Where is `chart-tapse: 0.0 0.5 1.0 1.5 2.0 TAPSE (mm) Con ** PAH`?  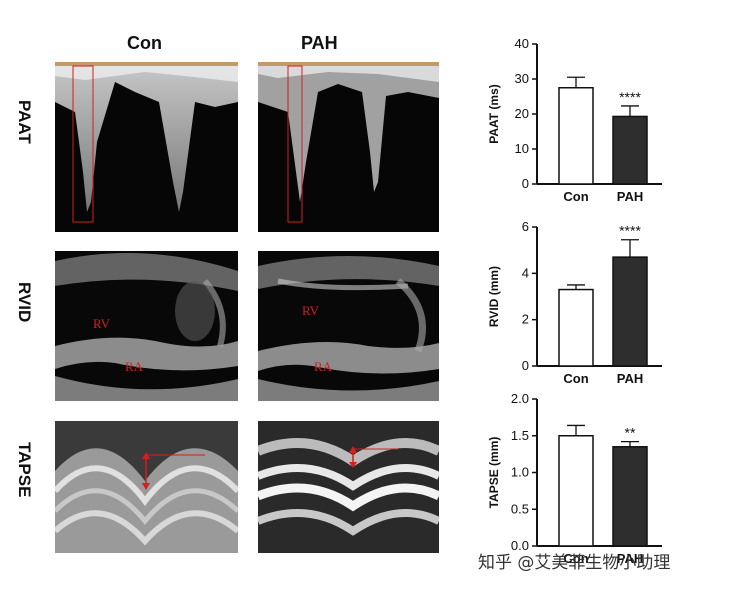 chart-tapse: 0.0 0.5 1.0 1.5 2.0 TAPSE (mm) Con ** PAH is located at coordinates (580, 478).